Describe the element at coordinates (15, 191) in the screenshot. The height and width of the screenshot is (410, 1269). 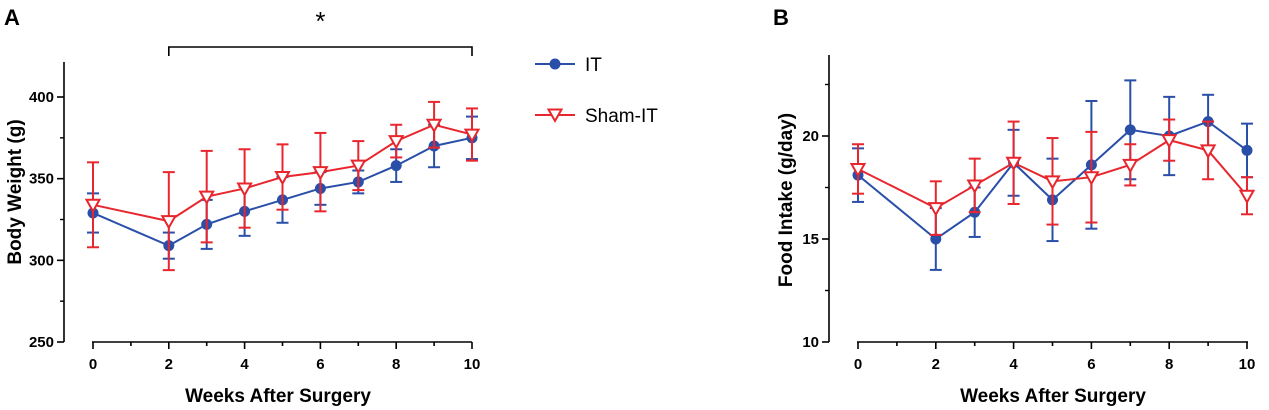
I see `panel-a-y-axis-label: Body Weight (g)` at that location.